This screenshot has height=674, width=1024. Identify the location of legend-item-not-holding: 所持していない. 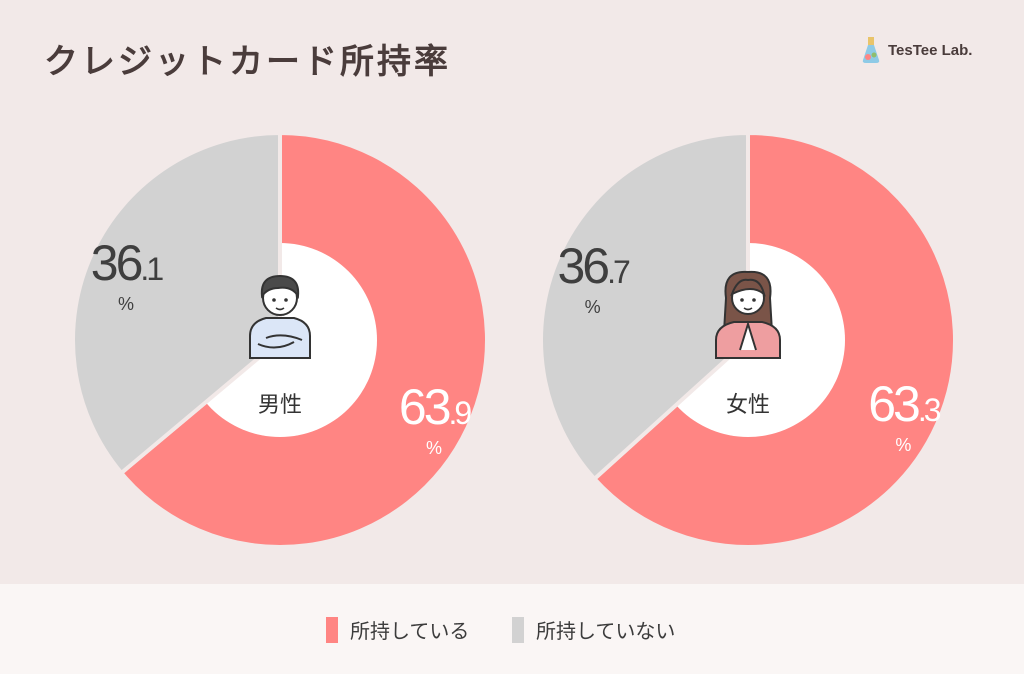
(593, 629).